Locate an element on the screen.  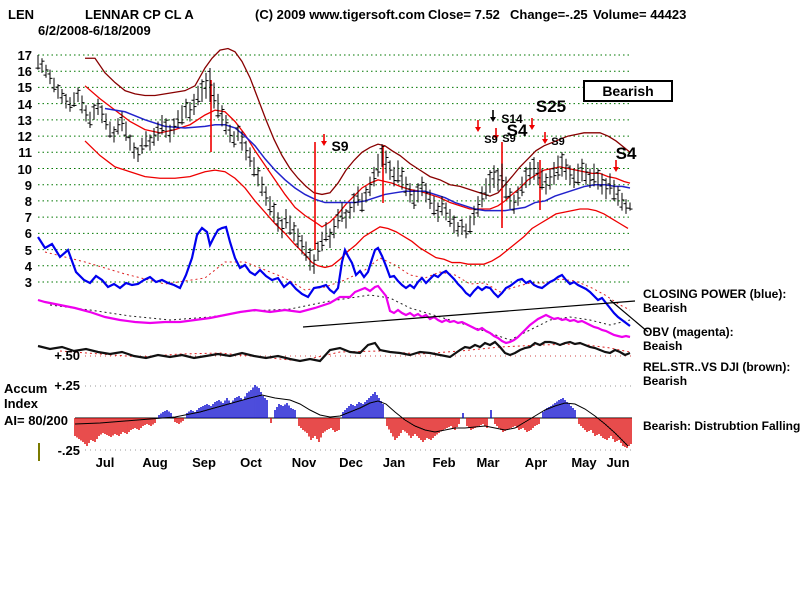
month-axis-label: Oct is located at coordinates (251, 462).